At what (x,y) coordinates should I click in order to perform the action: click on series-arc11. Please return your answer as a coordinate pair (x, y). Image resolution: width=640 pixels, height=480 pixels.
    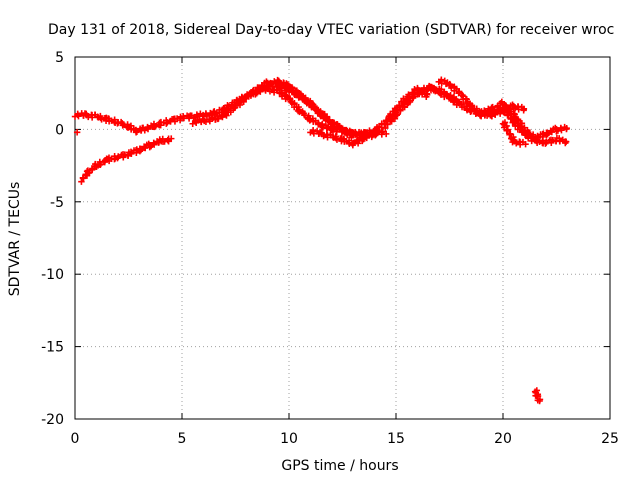
    Looking at the image, I should click on (514, 133).